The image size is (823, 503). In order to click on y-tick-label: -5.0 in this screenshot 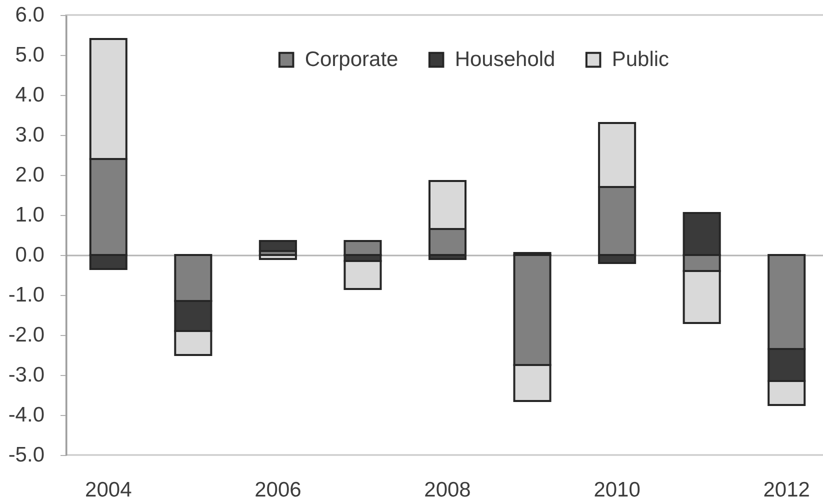, I will do `click(26, 455)`.